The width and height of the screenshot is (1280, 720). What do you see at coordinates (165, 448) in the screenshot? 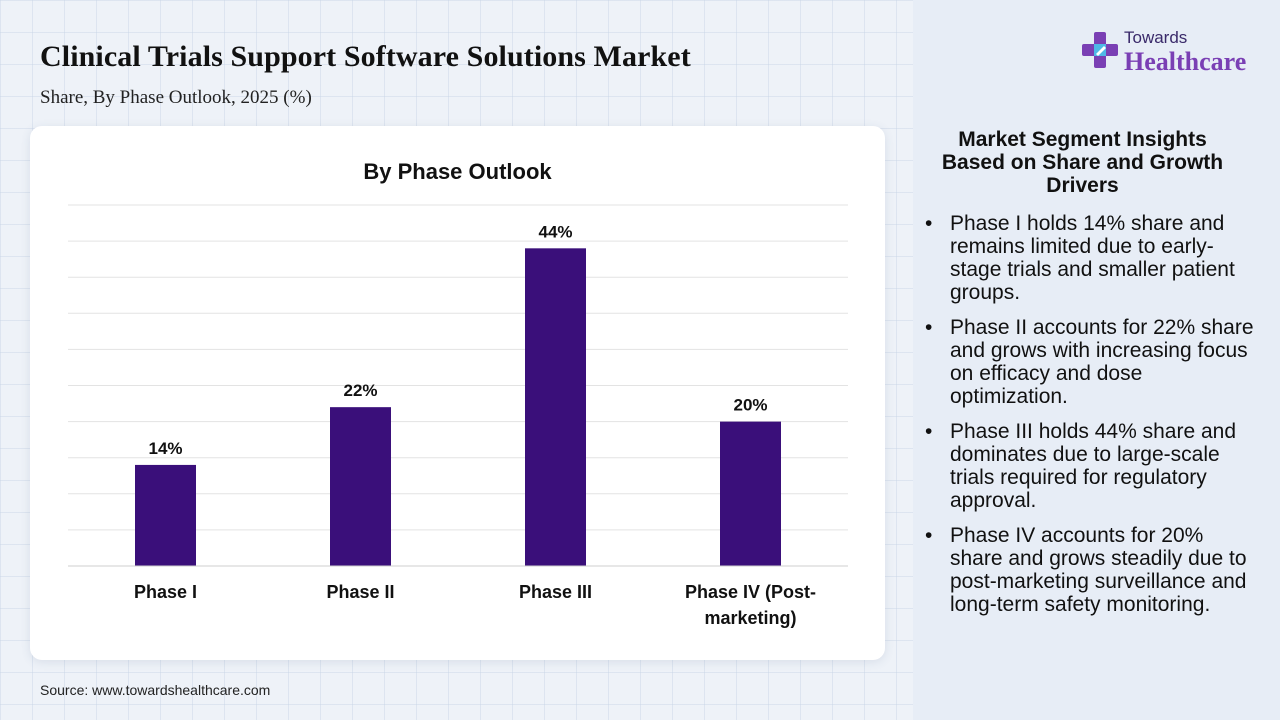
I see `data-label: 14%` at bounding box center [165, 448].